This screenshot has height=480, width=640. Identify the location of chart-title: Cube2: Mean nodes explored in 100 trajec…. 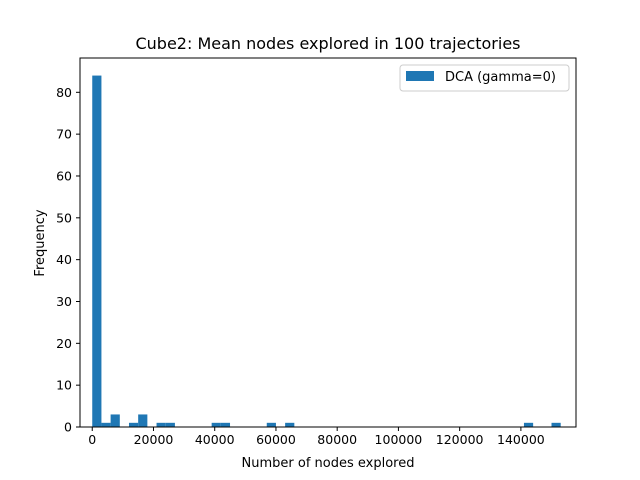
(327, 43).